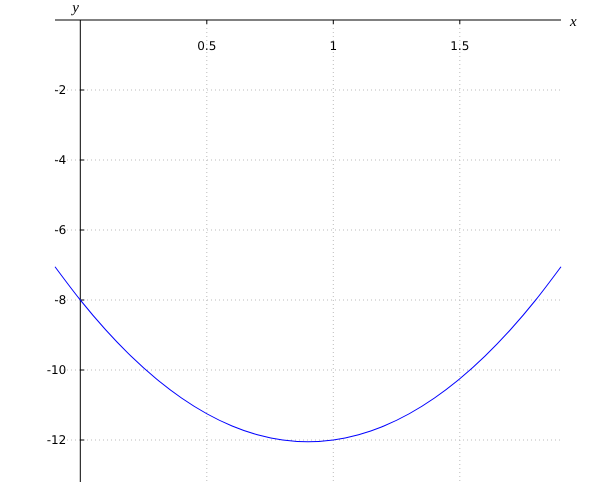 The height and width of the screenshot is (500, 600). I want to click on y-tick-label: -6, so click(60, 230).